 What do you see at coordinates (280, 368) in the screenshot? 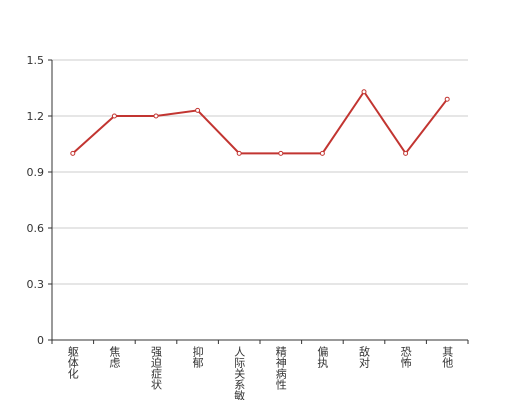
I see `x-tick-label: 精神病性` at bounding box center [280, 368].